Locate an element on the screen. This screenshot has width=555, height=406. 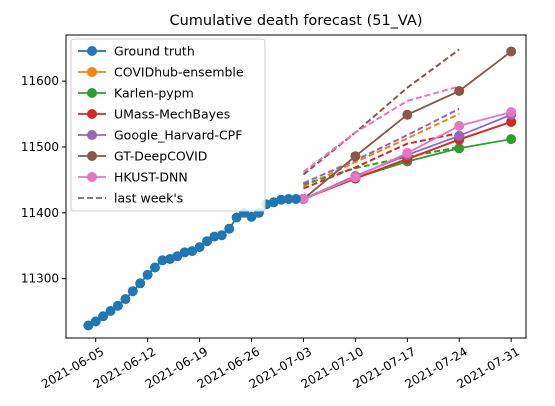
y-tick-label: 11400 is located at coordinates (40, 213).